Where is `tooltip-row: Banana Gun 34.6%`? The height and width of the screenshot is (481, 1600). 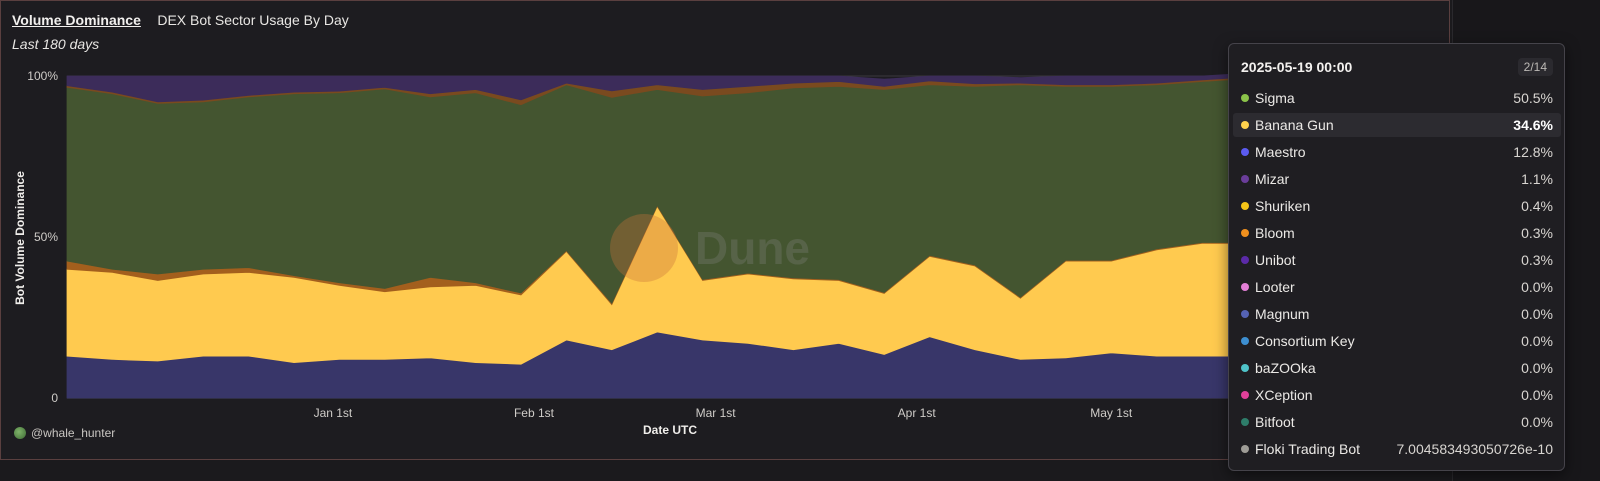
tooltip-row: Banana Gun 34.6% is located at coordinates (1397, 125).